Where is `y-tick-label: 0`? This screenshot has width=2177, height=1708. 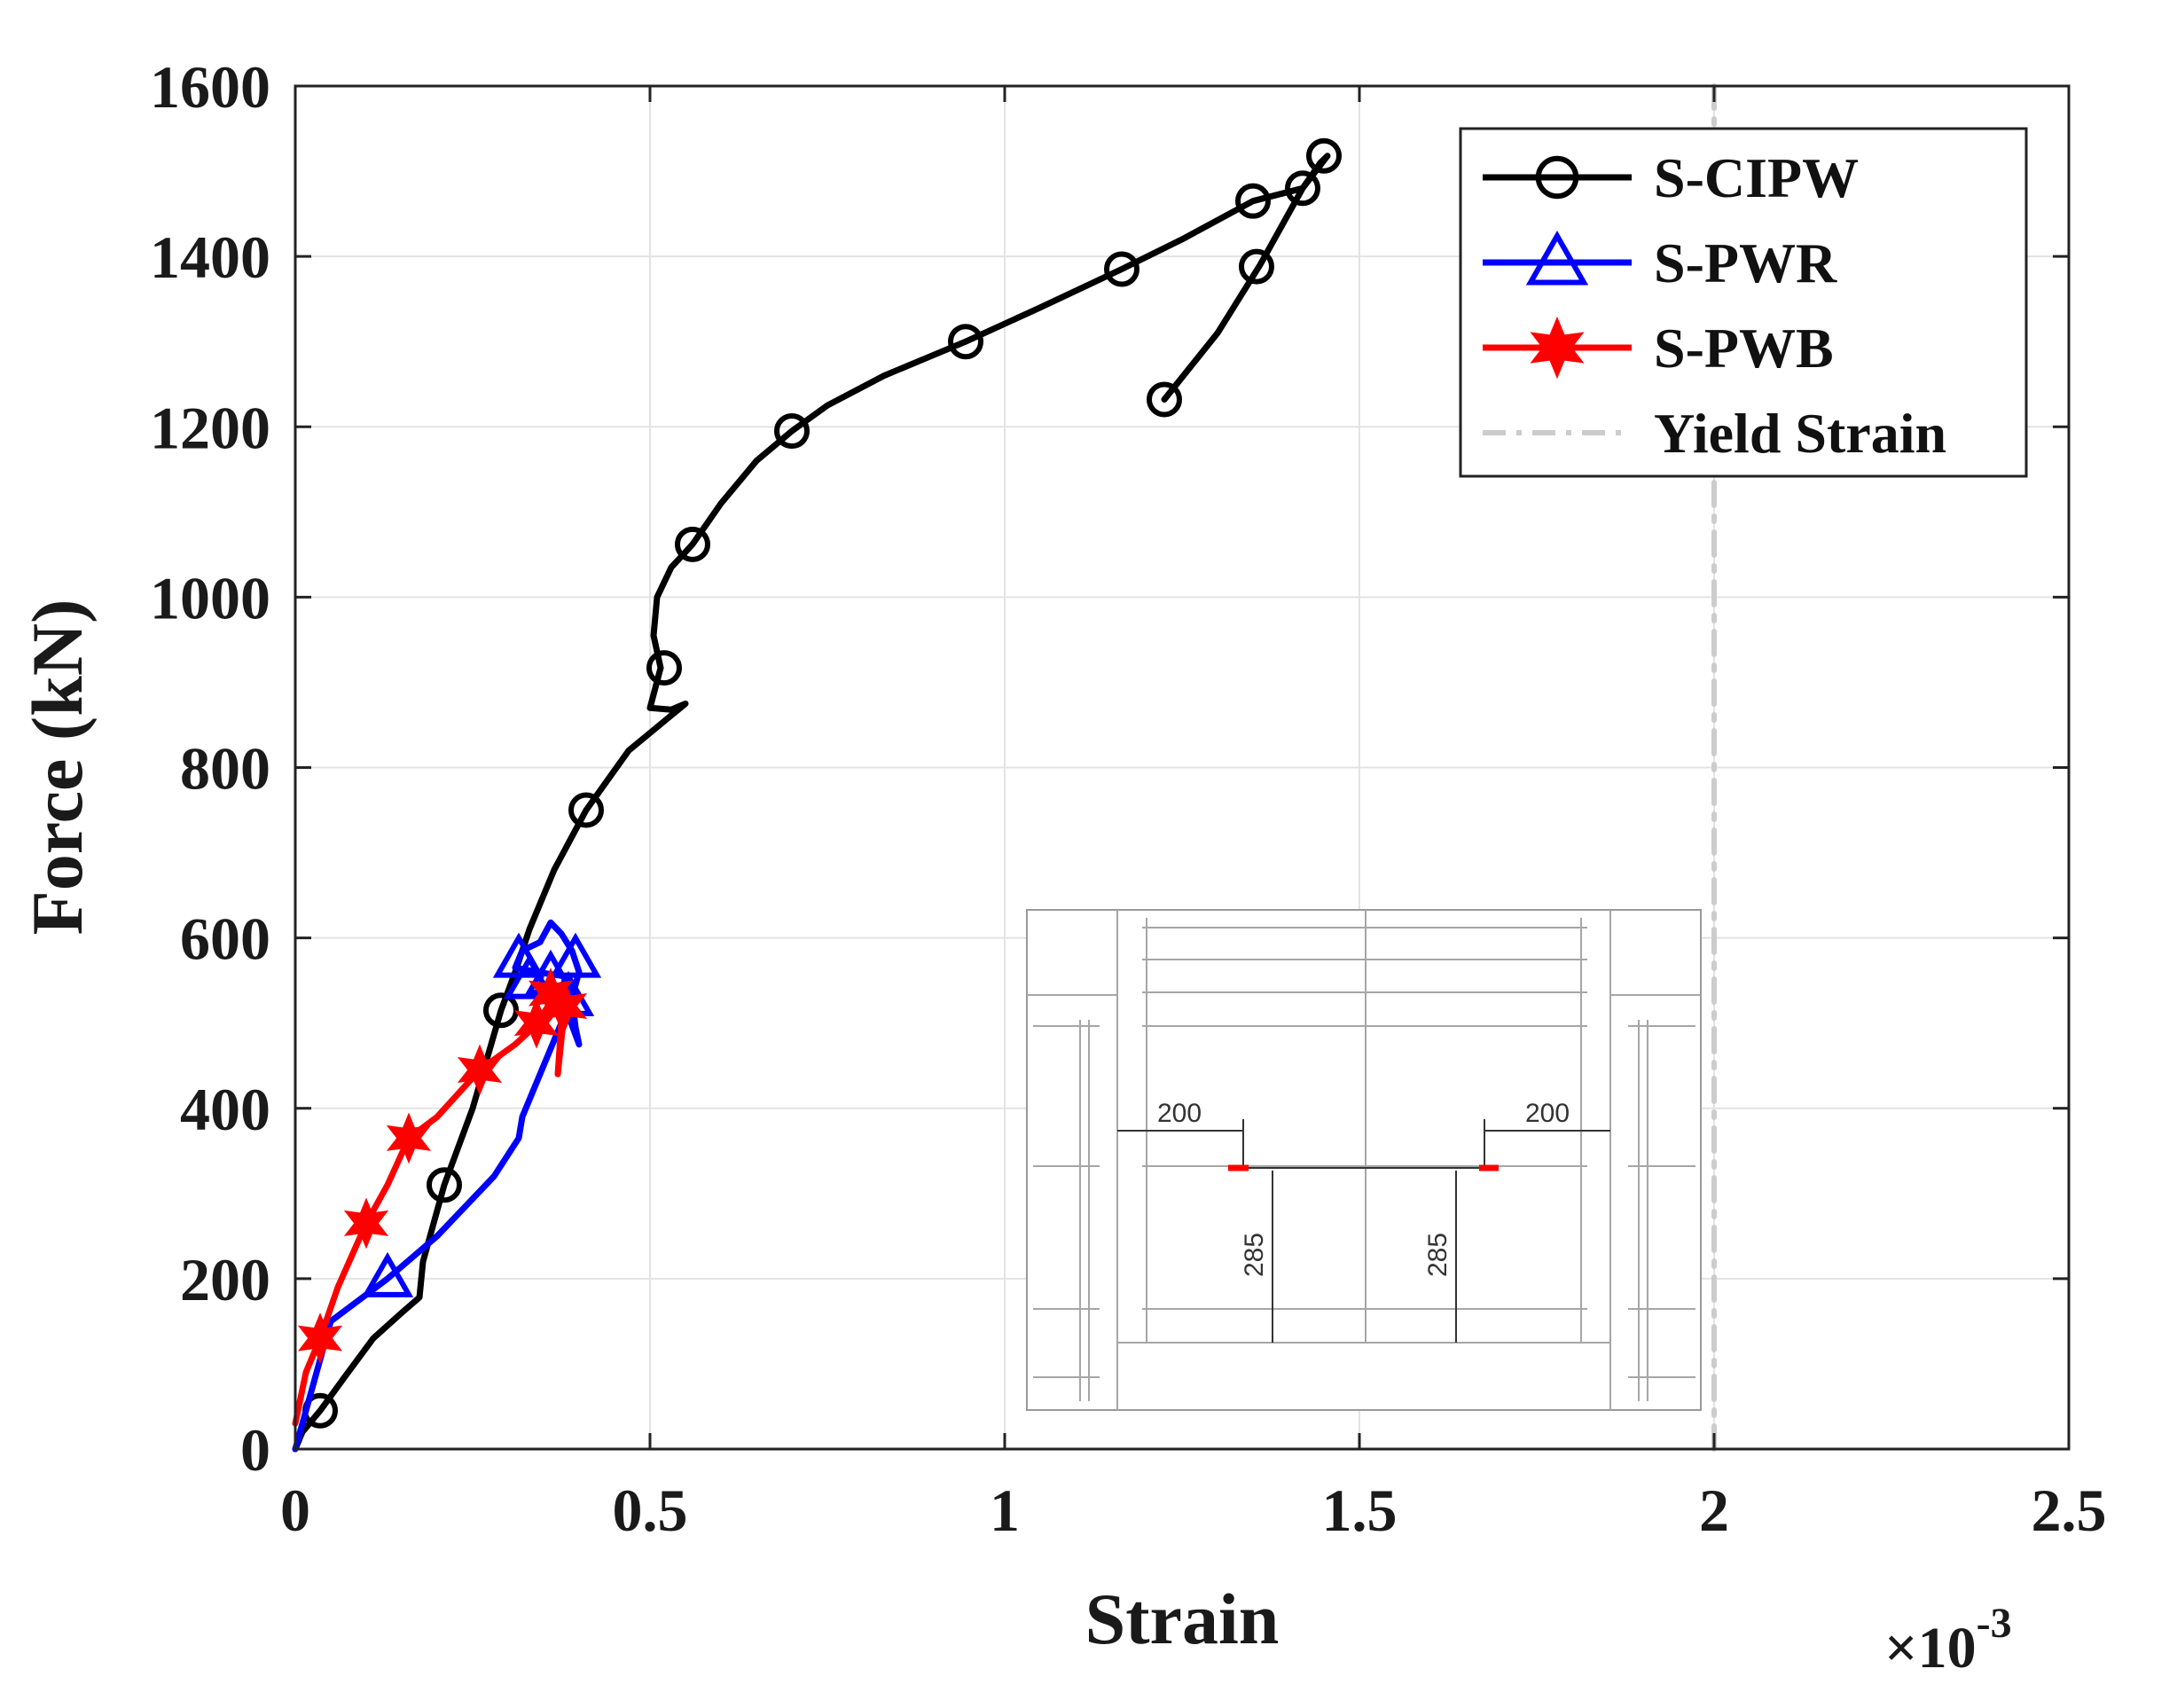
y-tick-label: 0 is located at coordinates (255, 1450).